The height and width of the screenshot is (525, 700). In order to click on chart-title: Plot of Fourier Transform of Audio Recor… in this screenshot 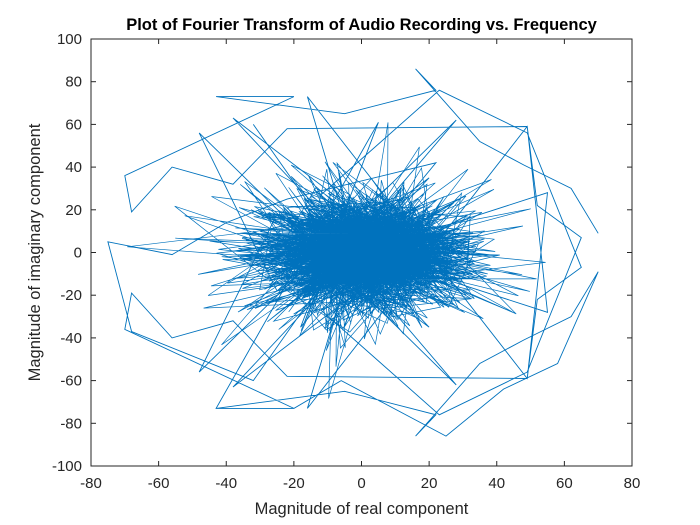, I will do `click(361, 25)`.